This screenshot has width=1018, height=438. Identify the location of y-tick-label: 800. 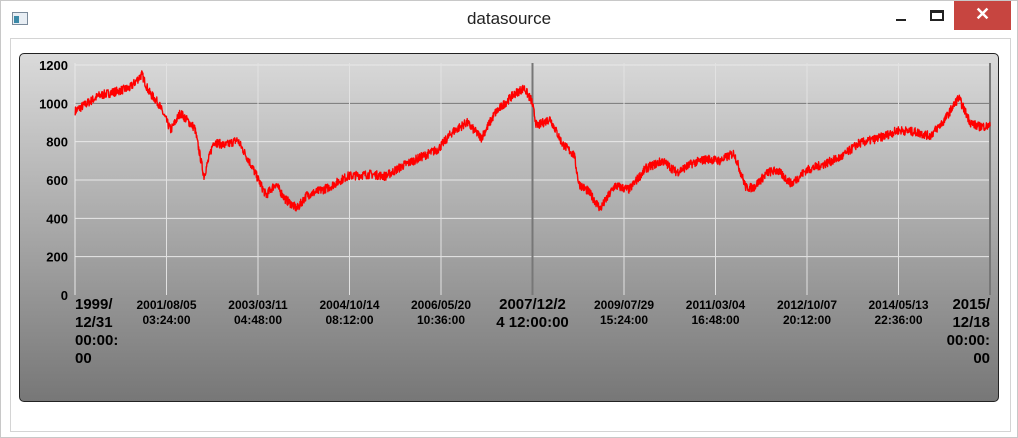
(57, 142).